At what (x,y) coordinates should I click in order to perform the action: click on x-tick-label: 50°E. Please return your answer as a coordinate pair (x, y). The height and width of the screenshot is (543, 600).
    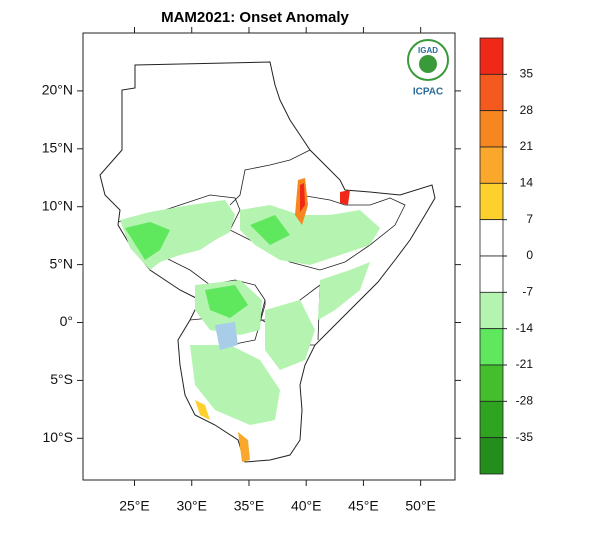
    Looking at the image, I should click on (420, 506).